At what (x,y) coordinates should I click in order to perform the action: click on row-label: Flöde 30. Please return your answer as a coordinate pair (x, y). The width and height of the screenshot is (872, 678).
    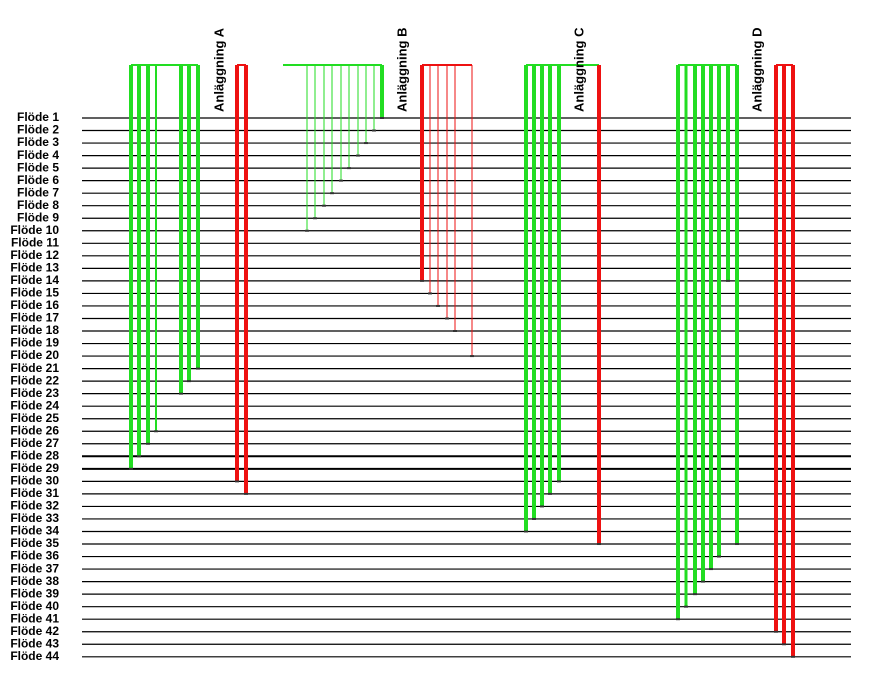
    Looking at the image, I should click on (34, 481).